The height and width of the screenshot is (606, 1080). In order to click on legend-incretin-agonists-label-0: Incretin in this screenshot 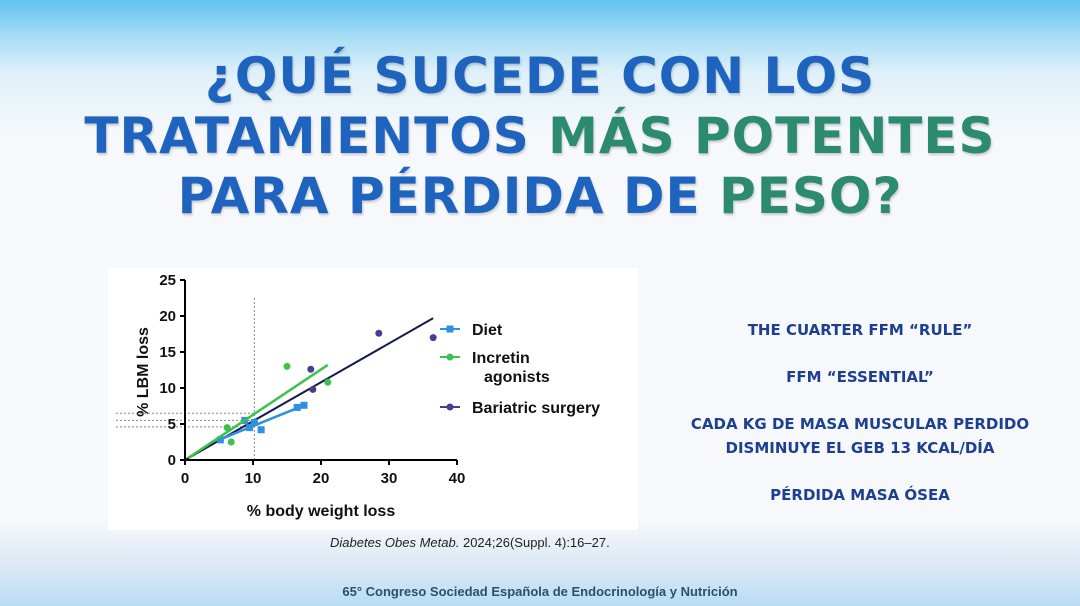, I will do `click(501, 358)`.